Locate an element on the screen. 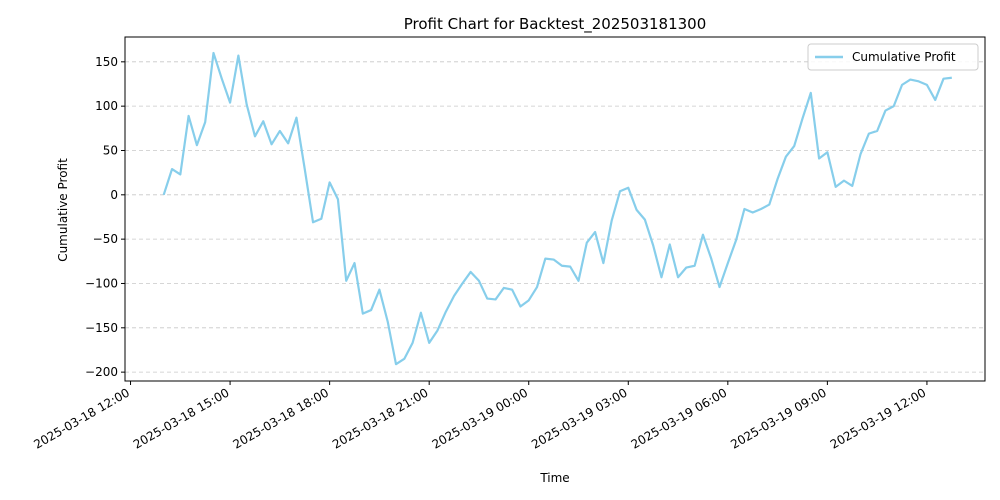 This screenshot has height=500, width=1000. y-tick-label: −50 is located at coordinates (105, 239).